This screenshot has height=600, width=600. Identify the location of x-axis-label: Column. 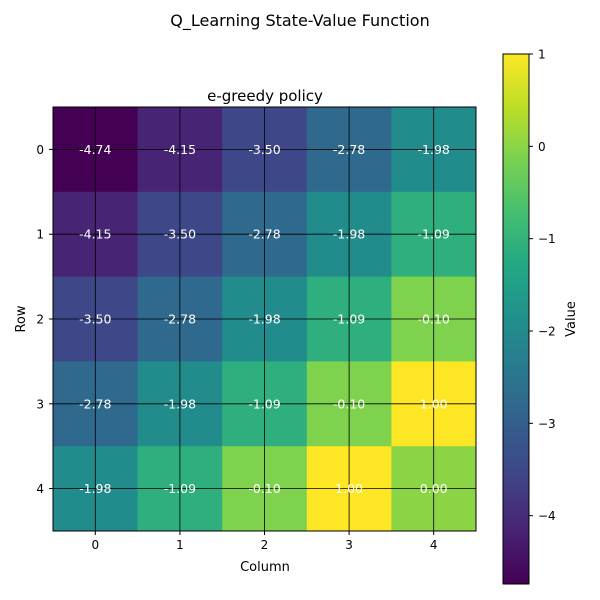
(265, 567).